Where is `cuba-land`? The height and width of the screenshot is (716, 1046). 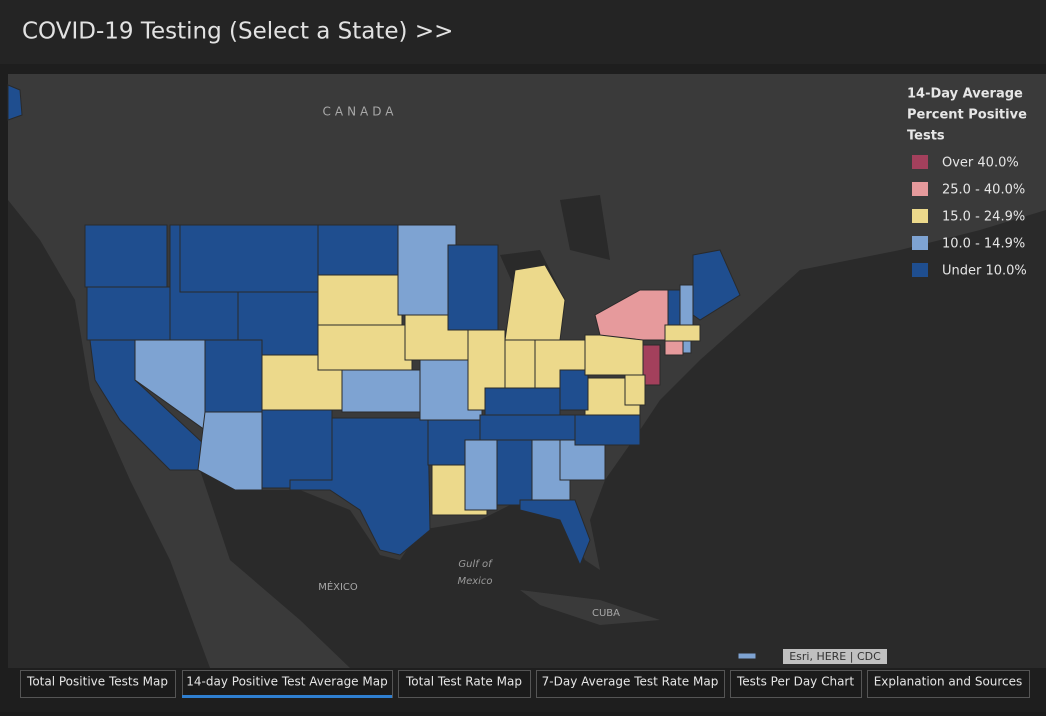
cuba-land is located at coordinates (590, 607).